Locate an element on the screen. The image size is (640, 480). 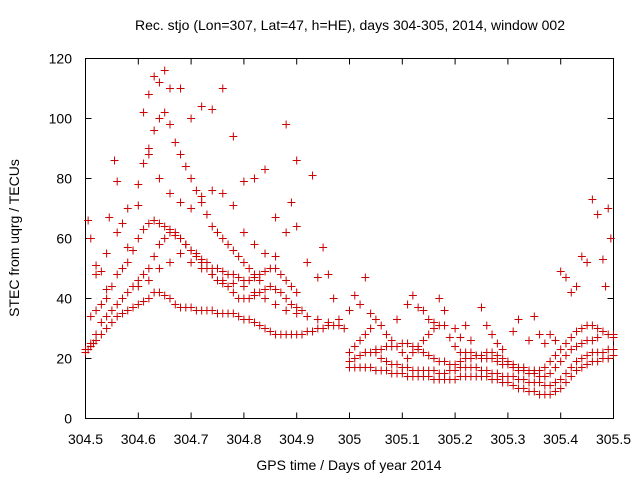
x-tick-label: 304.5 is located at coordinates (85, 439).